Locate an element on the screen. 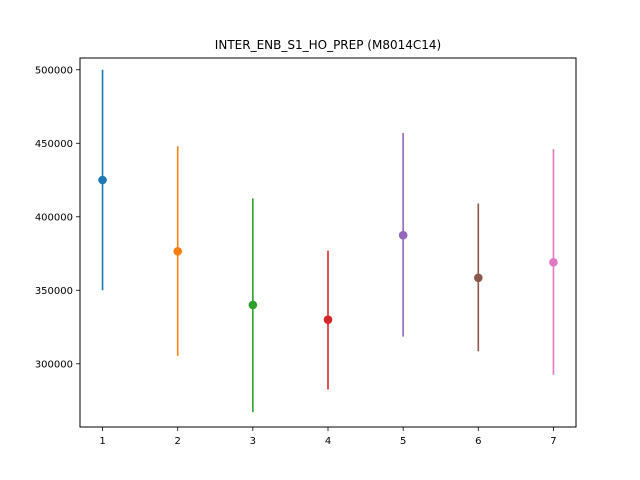  x-axis: 1 2 3 4 5 6 7 is located at coordinates (328, 437).